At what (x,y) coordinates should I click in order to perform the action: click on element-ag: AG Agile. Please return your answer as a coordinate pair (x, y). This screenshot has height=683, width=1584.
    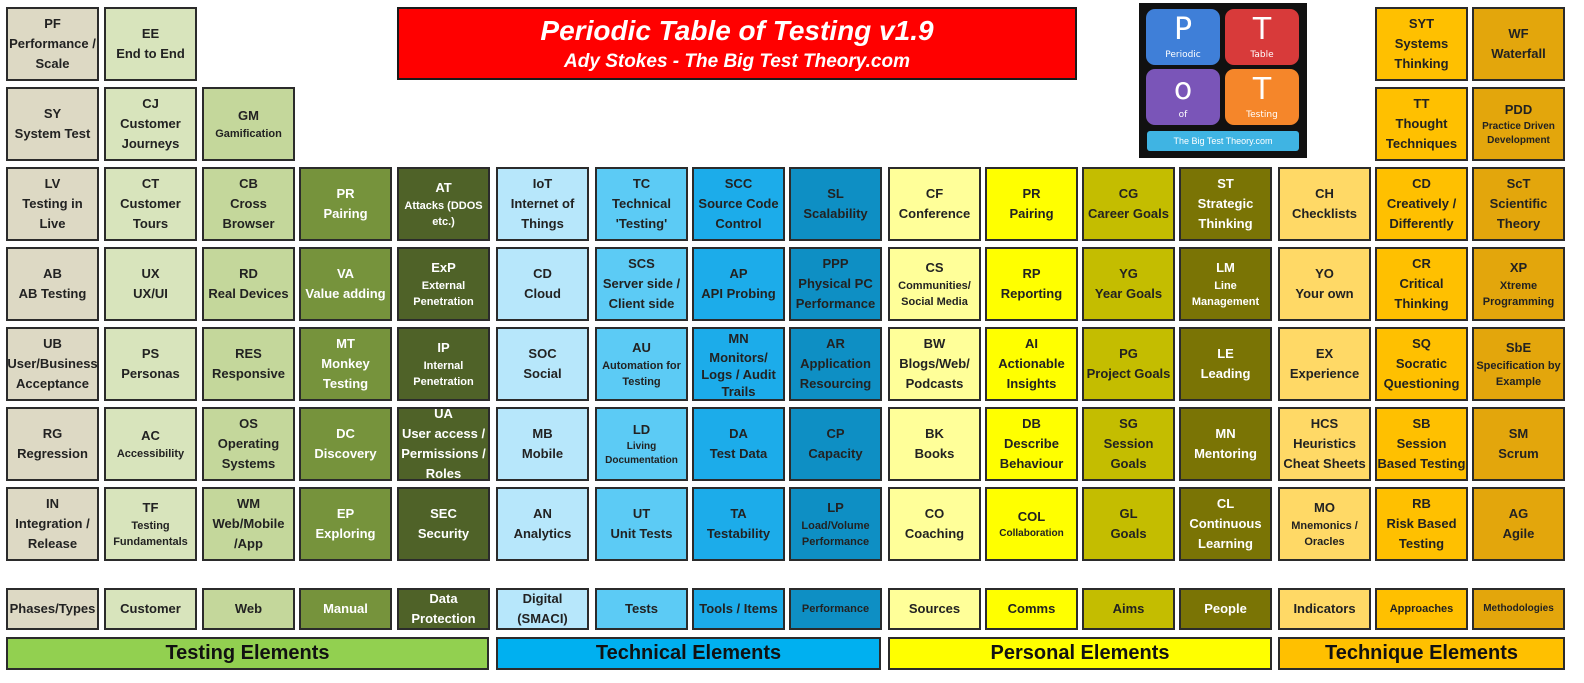
    Looking at the image, I should click on (1518, 524).